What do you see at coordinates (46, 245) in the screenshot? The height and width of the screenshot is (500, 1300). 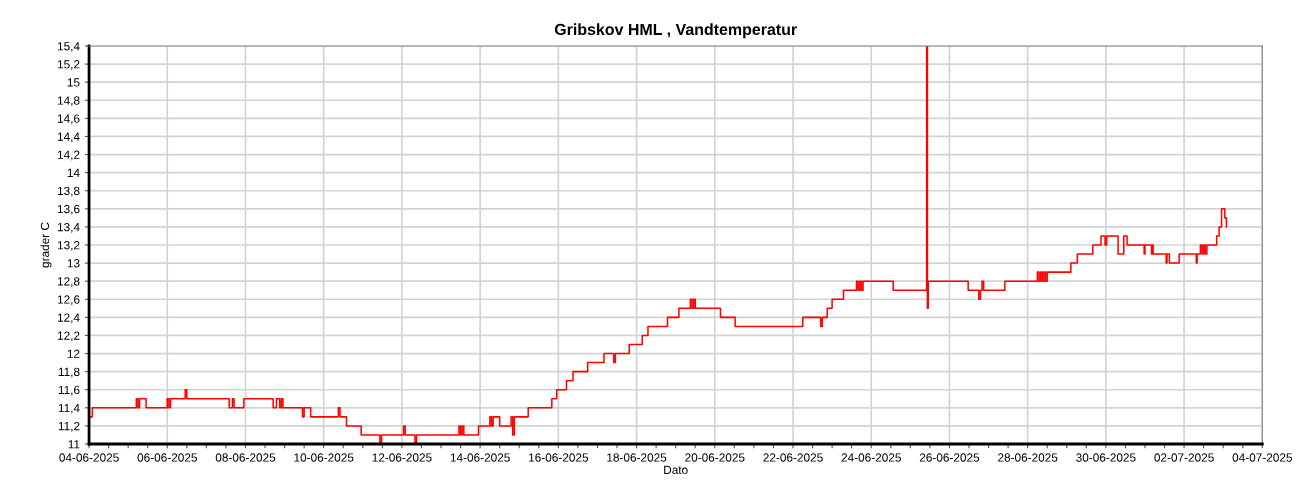 I see `y-axis-title: grader C` at bounding box center [46, 245].